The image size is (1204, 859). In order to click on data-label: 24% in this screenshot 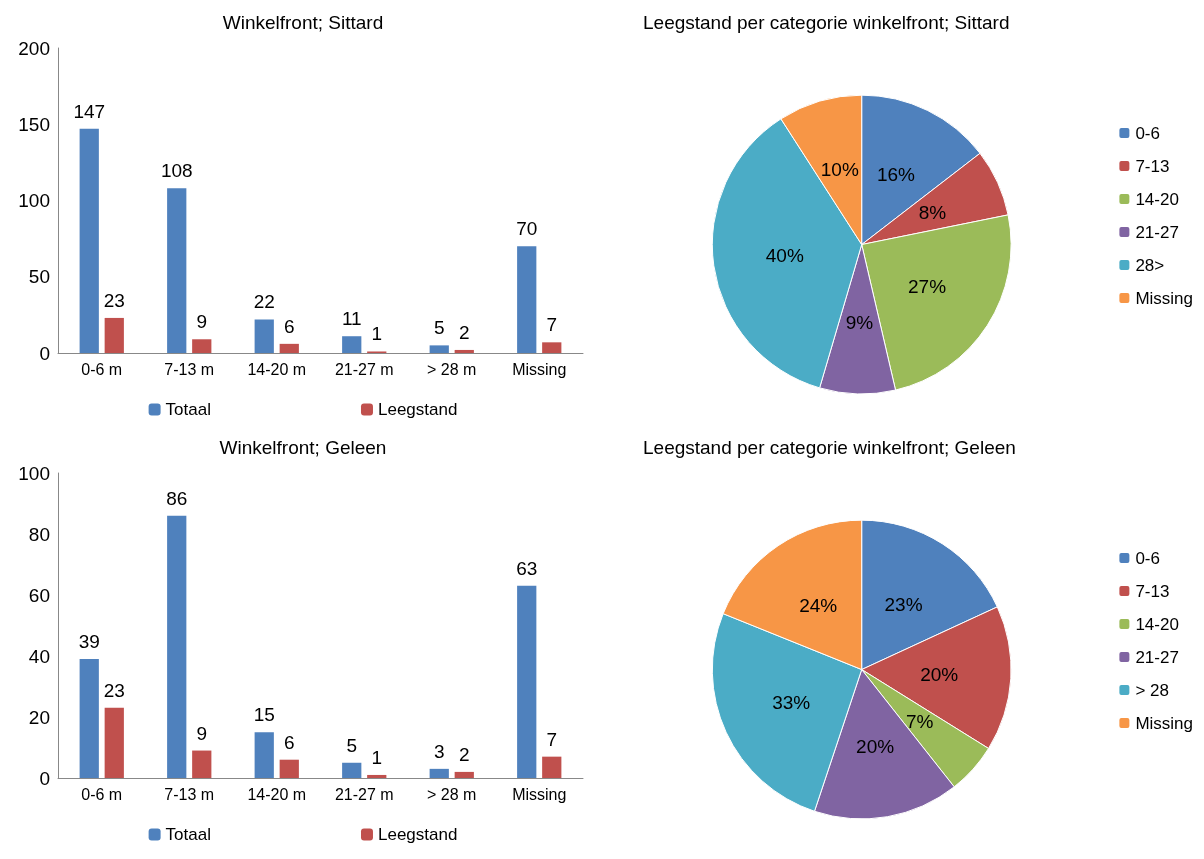, I will do `click(818, 605)`.